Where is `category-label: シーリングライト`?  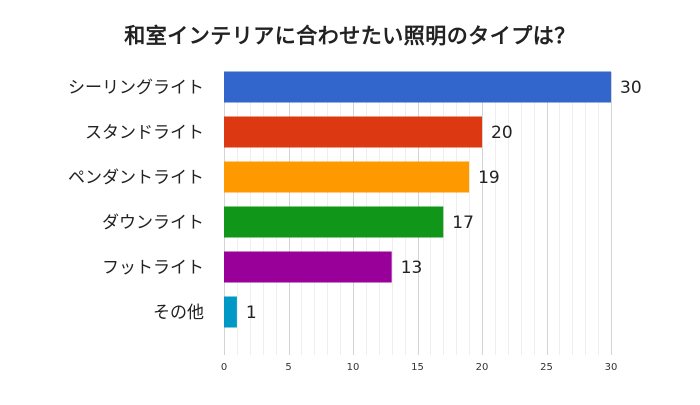
category-label: シーリングライト is located at coordinates (136, 88).